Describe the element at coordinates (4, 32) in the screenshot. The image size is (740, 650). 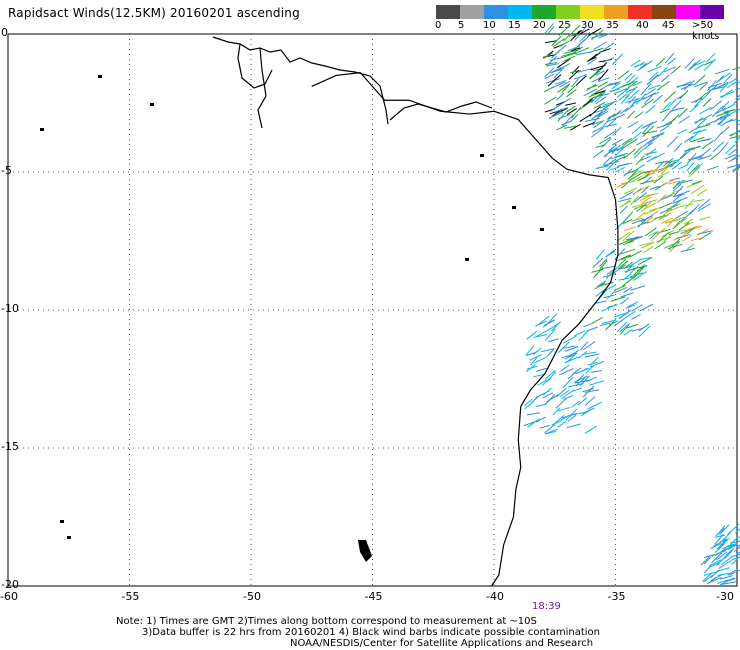
I see `y-tick-0: 0` at that location.